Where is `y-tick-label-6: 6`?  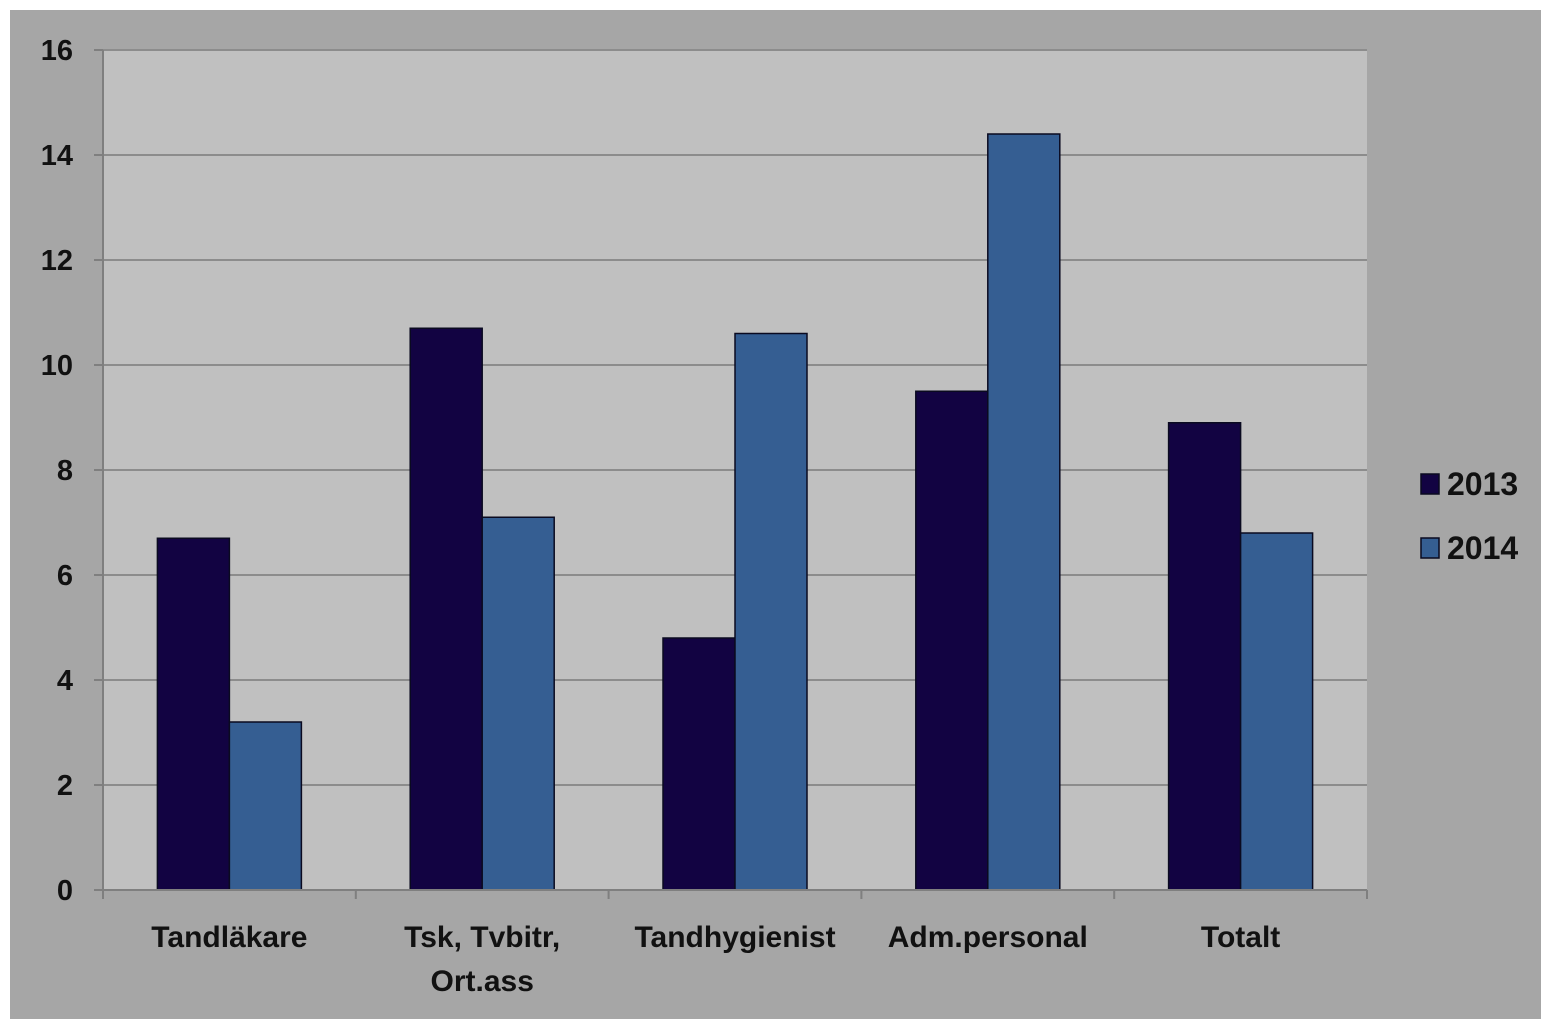 y-tick-label-6: 6 is located at coordinates (65, 576).